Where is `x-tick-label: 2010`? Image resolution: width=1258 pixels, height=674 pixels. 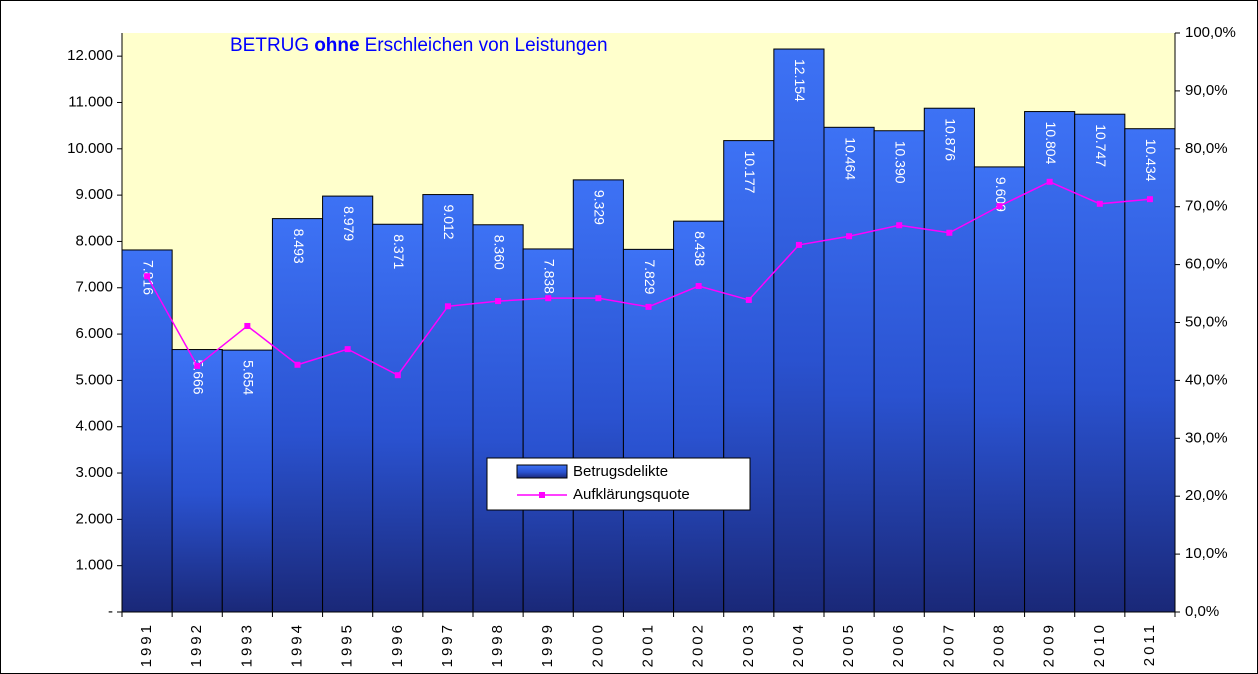
x-tick-label: 2010 is located at coordinates (1099, 644).